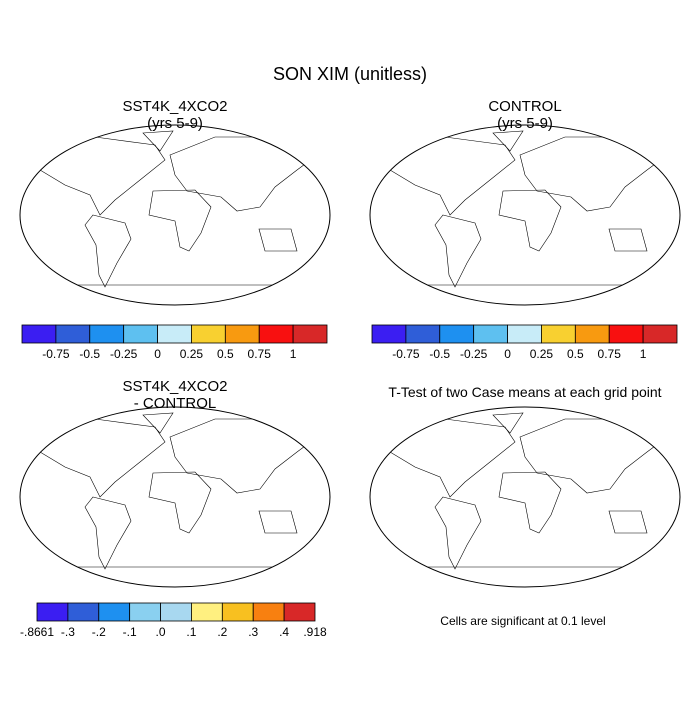  What do you see at coordinates (68, 632) in the screenshot?
I see `colorbar-label: -.3` at bounding box center [68, 632].